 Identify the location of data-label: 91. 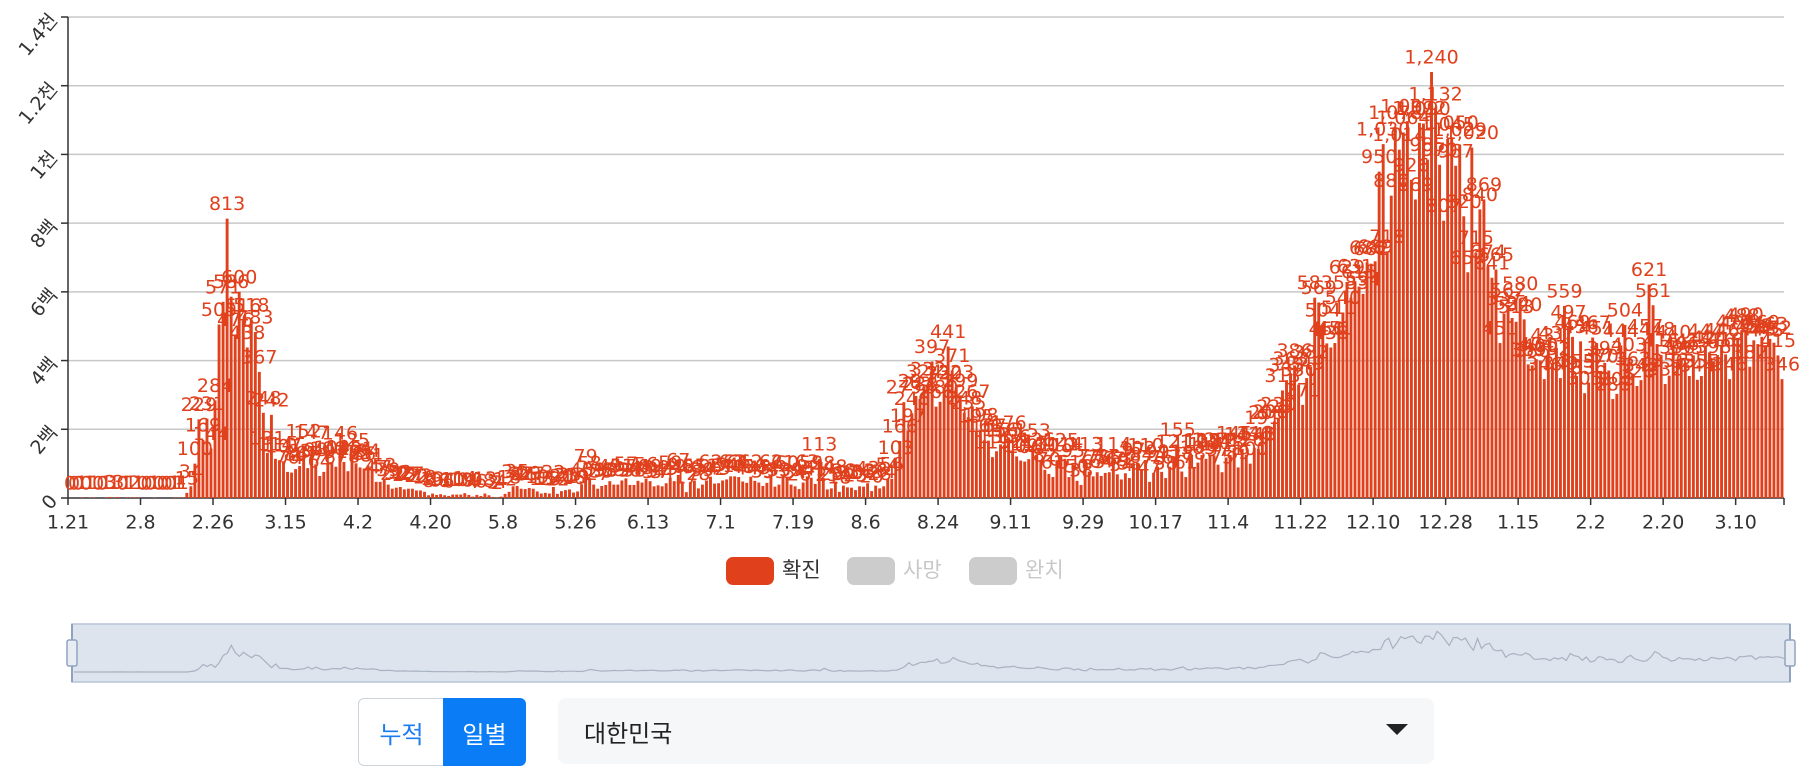
(1158, 452).